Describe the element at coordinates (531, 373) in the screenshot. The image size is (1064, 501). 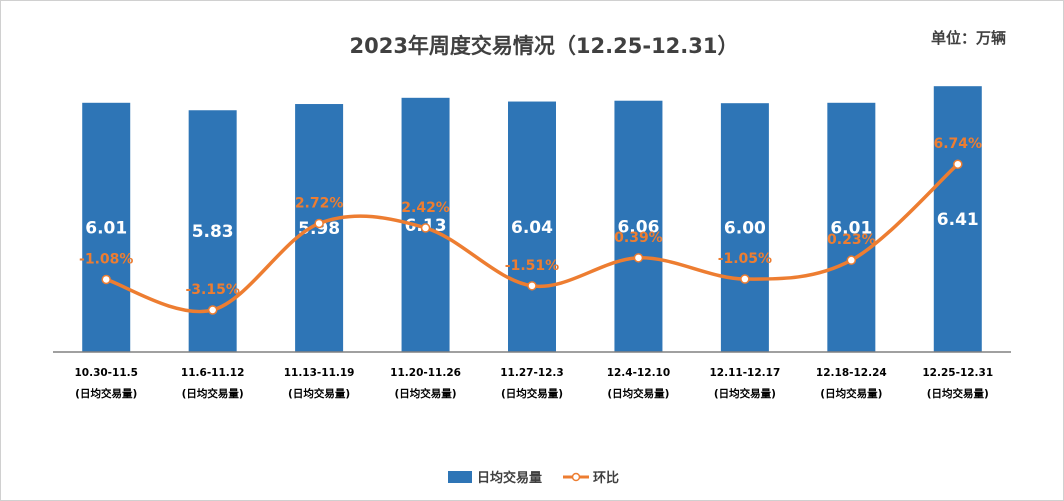
I see `x-tick-label-4: 11.27-12.3` at that location.